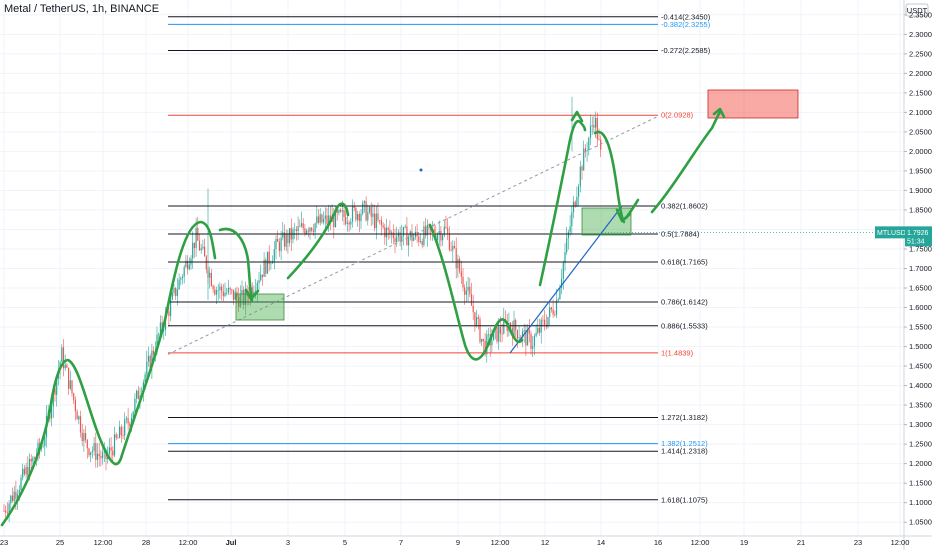  I want to click on y-tick-label: 1.6500, so click(920, 288).